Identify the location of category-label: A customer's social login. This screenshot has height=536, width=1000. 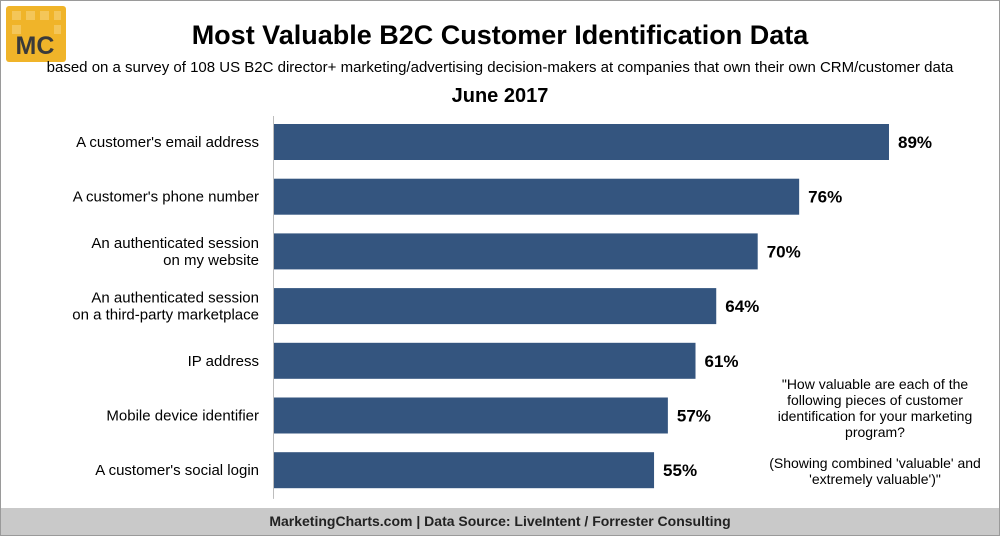
(177, 470).